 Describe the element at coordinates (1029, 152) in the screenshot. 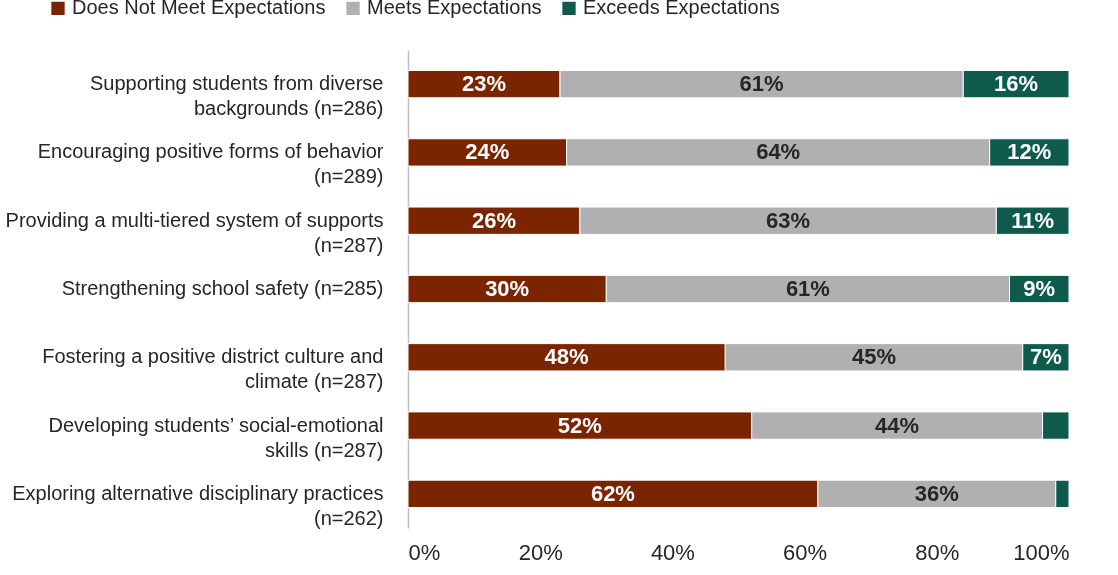

I see `data-label: 12%` at that location.